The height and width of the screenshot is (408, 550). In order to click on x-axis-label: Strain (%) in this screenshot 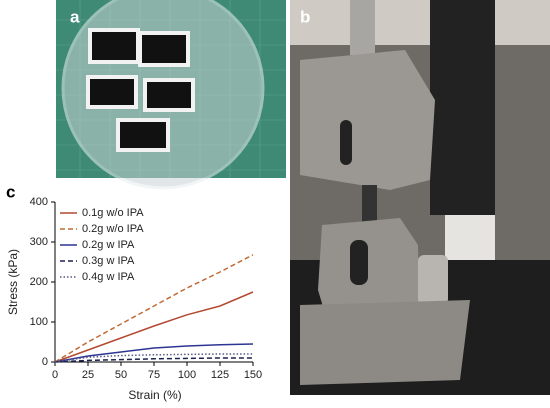, I will do `click(154, 395)`.